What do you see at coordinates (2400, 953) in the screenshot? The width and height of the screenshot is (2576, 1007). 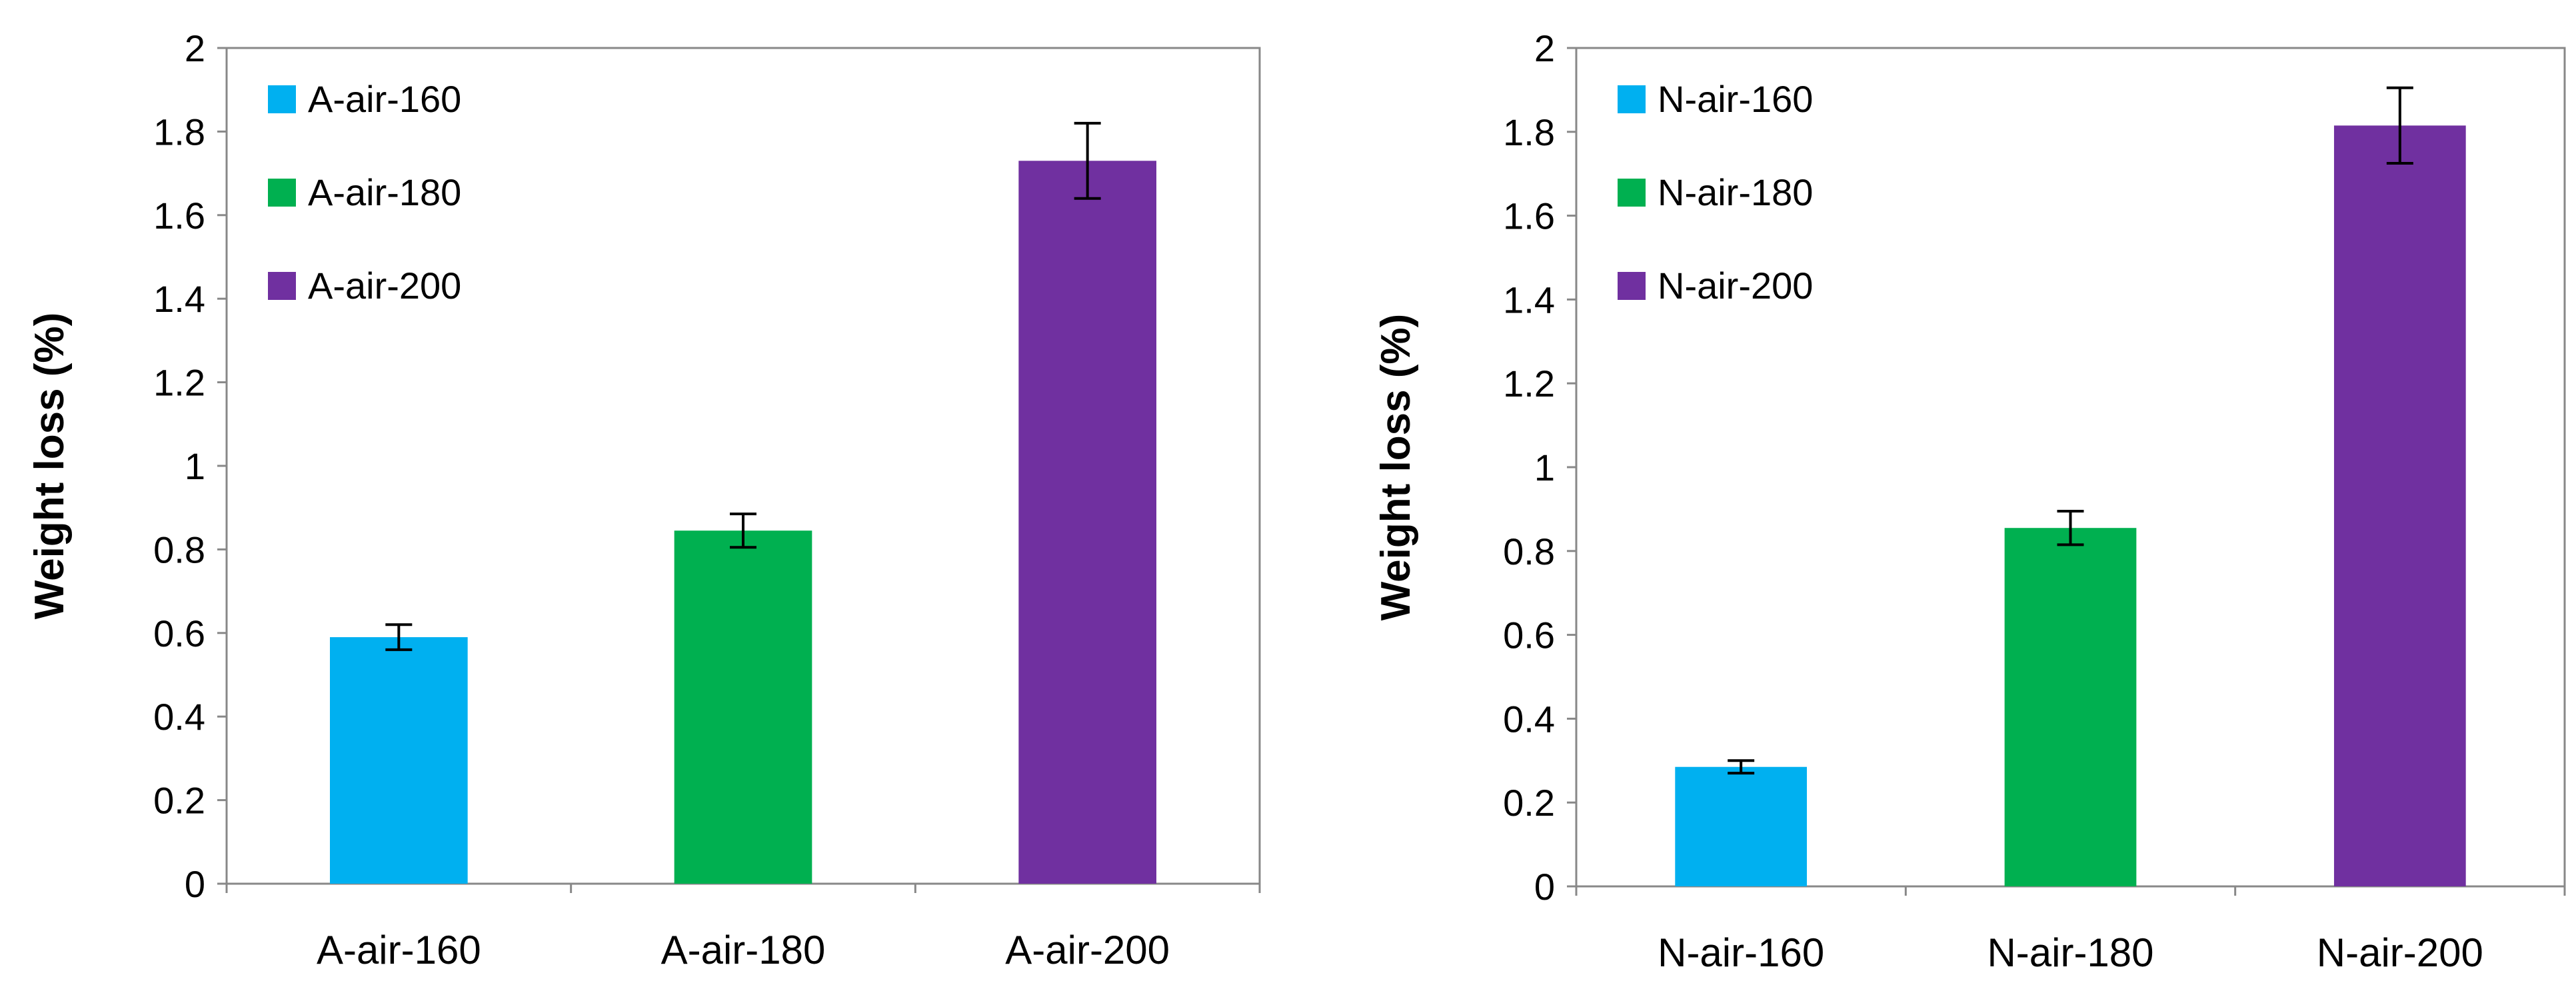 I see `x-category-label: N-air-200` at bounding box center [2400, 953].